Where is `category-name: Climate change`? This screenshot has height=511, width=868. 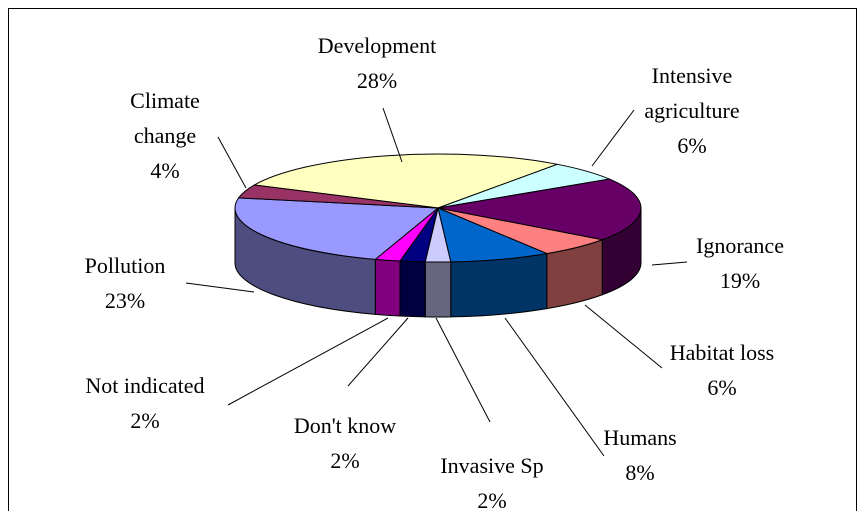
category-name: Climate change is located at coordinates (165, 118).